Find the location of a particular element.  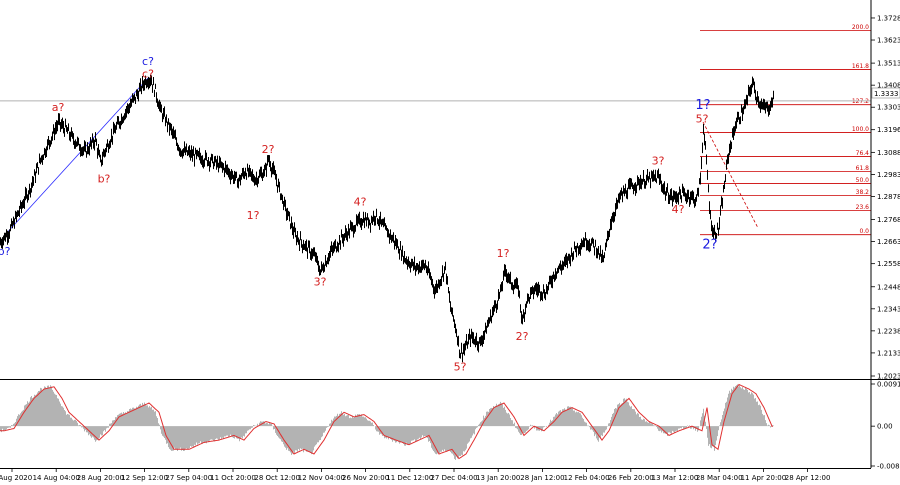

price-tick-label: 1.3728 is located at coordinates (888, 18).